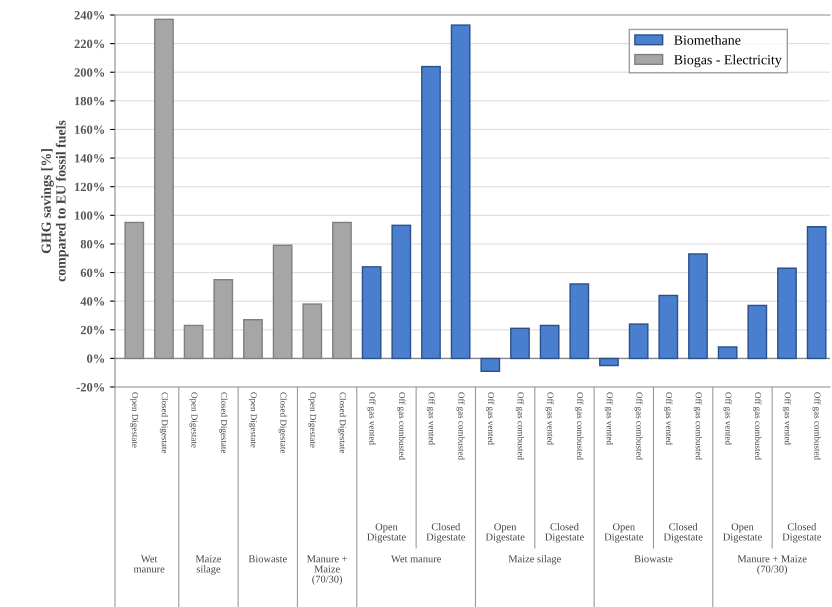  Describe the element at coordinates (728, 61) in the screenshot. I see `legend-label: Biogas - Electricity` at that location.